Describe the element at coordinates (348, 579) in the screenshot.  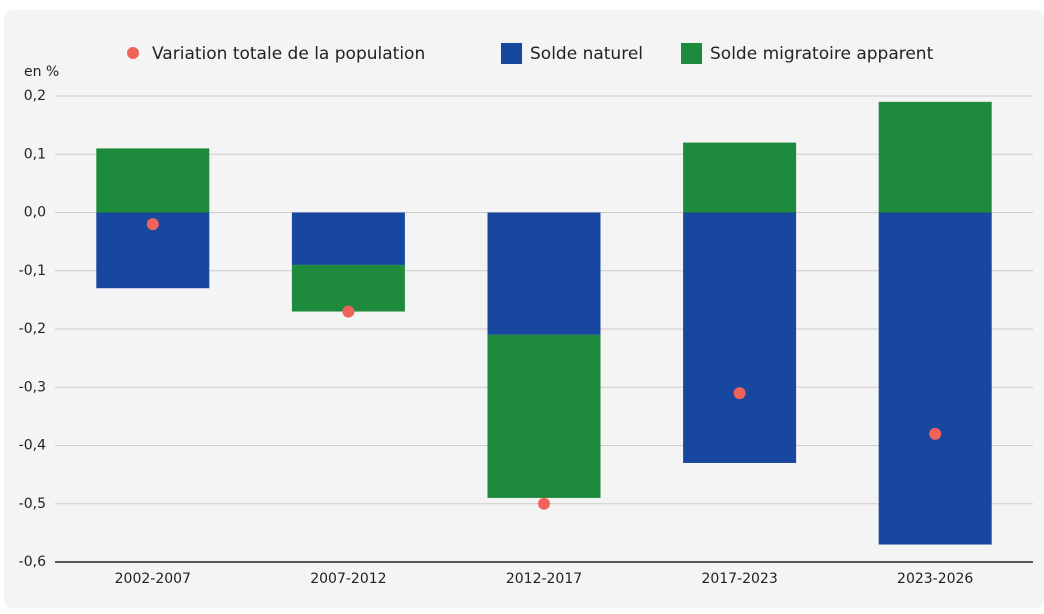
I see `x-tick-label: 2007-2012` at that location.